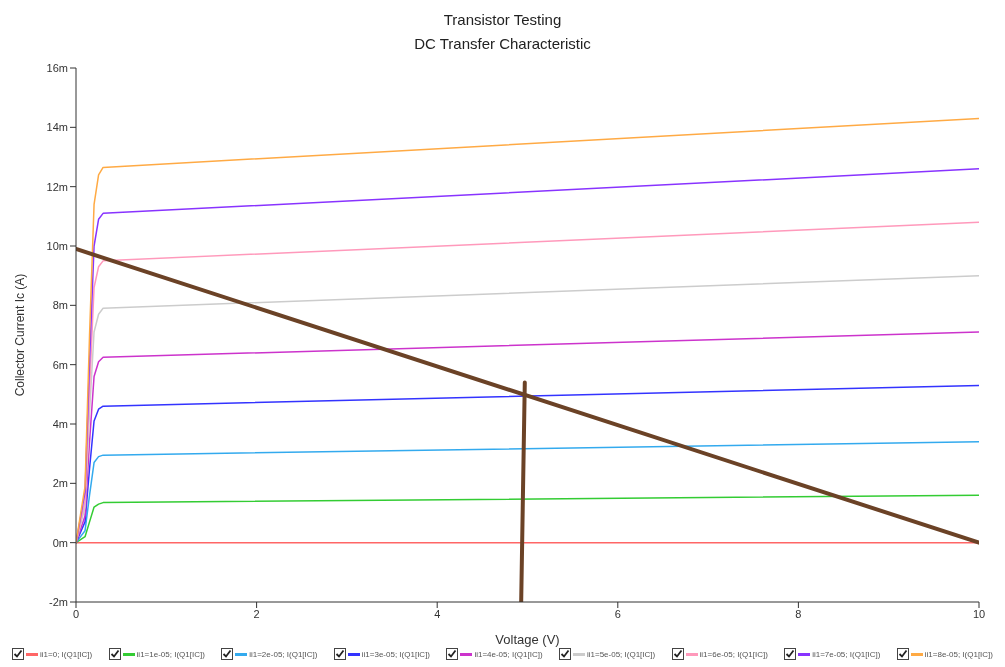 The height and width of the screenshot is (667, 1005). Describe the element at coordinates (66, 655) in the screenshot. I see `legend-label: ii1=0; I(Q1[IC])` at that location.